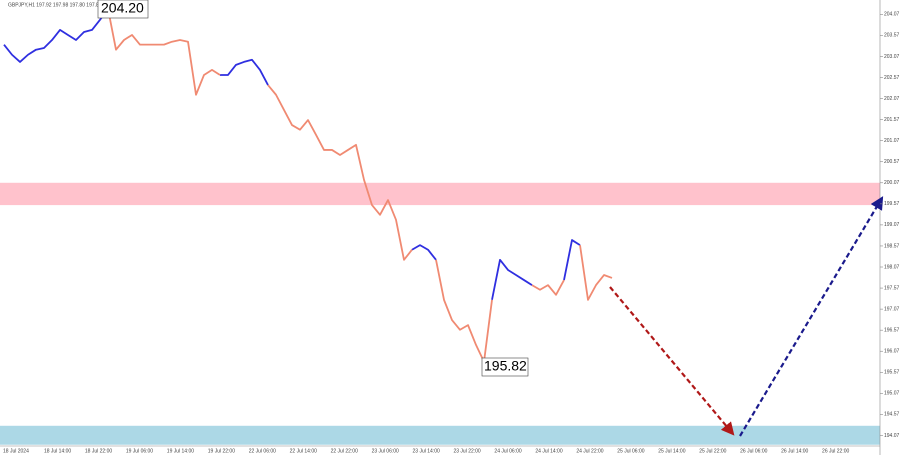 The image size is (900, 455). I want to click on y-tick-label: 203.07, so click(892, 57).